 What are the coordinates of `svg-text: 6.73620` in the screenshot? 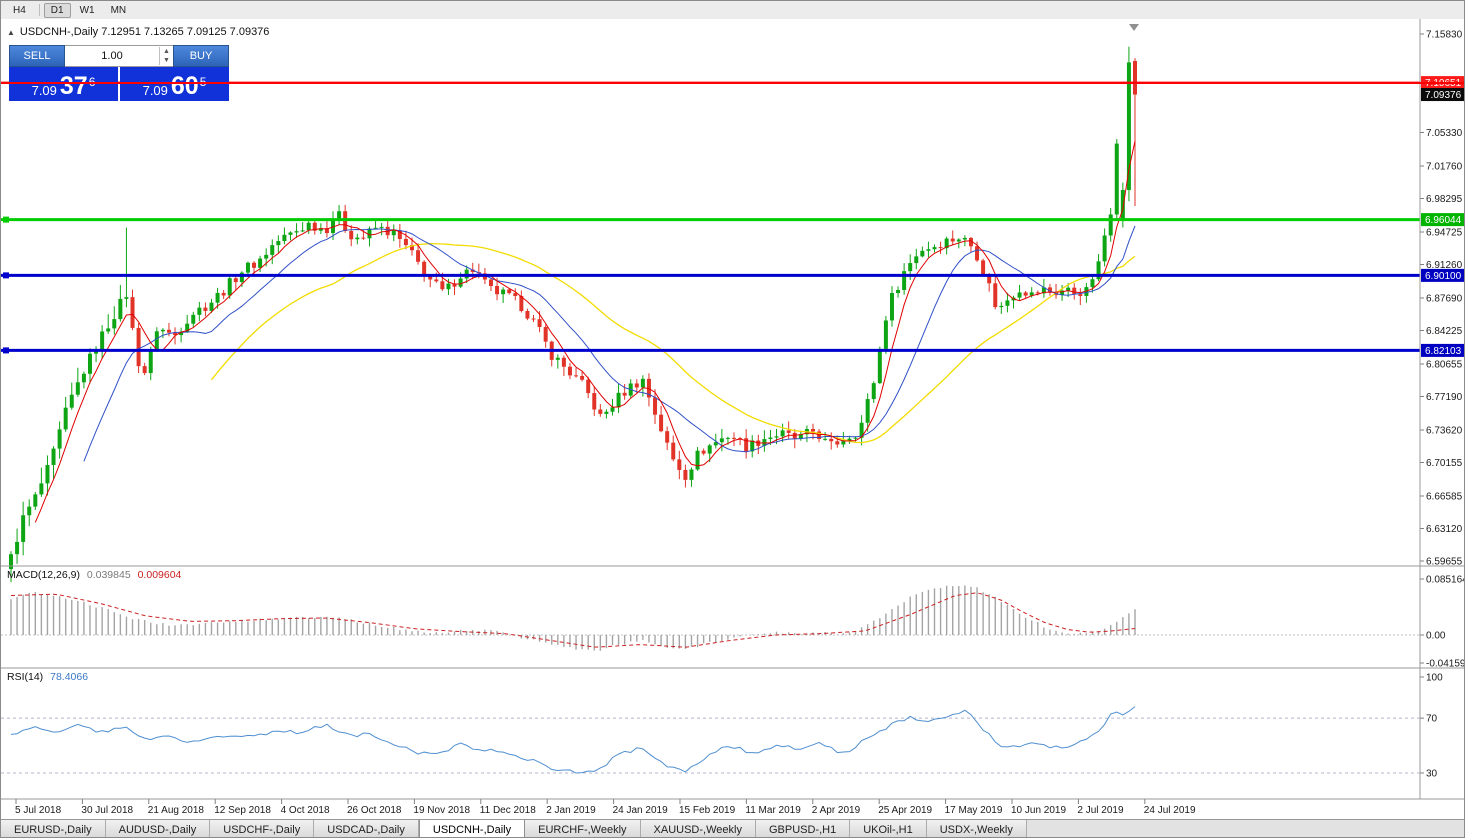 It's located at (1444, 430).